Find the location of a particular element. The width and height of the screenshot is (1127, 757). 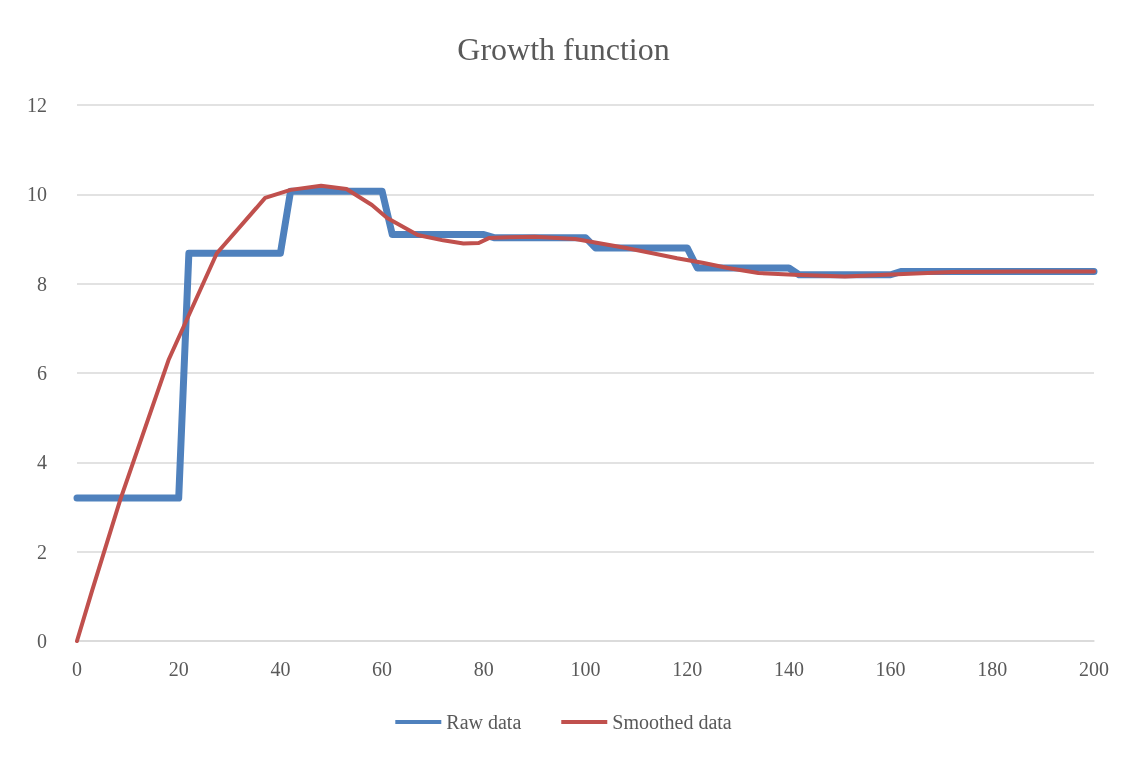

y-tick-label: 10 is located at coordinates (37, 194).